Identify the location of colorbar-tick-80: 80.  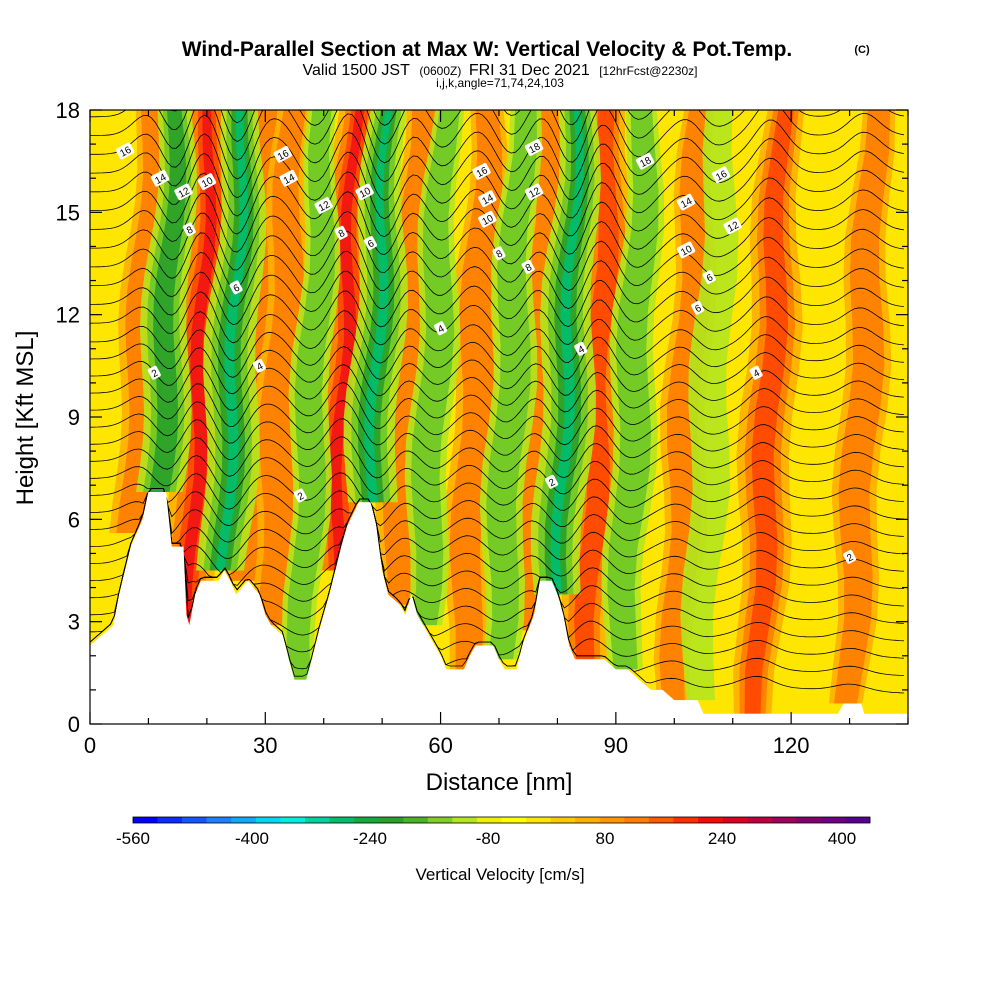
(605, 838).